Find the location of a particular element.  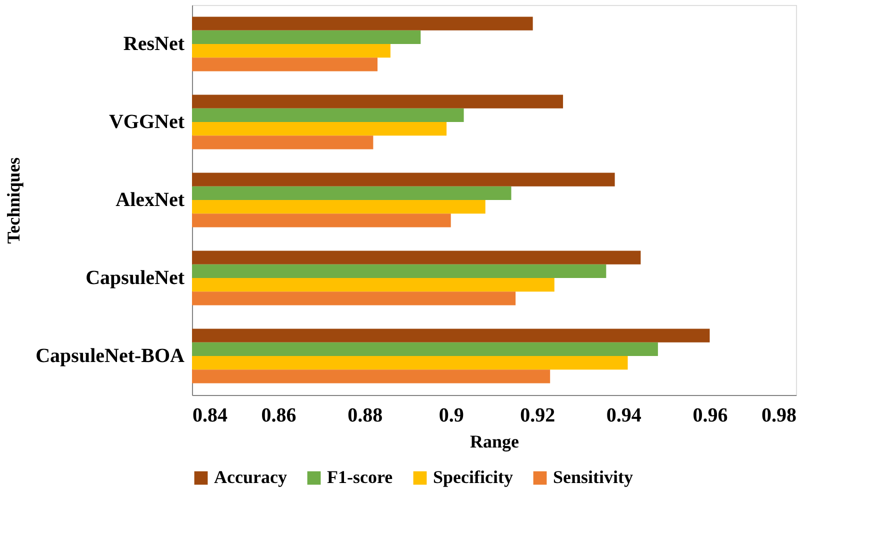

x-tick-label: 0.94 is located at coordinates (624, 415).